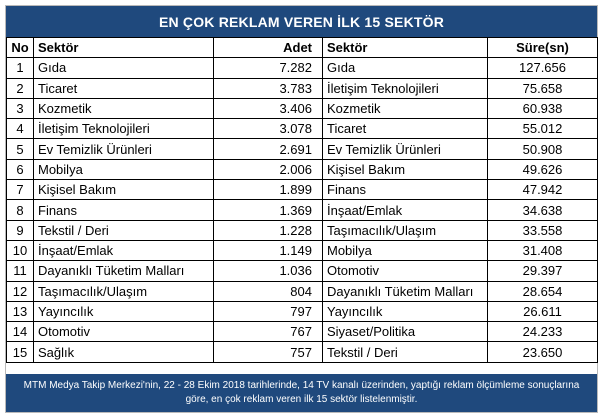  Describe the element at coordinates (542, 311) in the screenshot. I see `row-duration: 26.611` at that location.